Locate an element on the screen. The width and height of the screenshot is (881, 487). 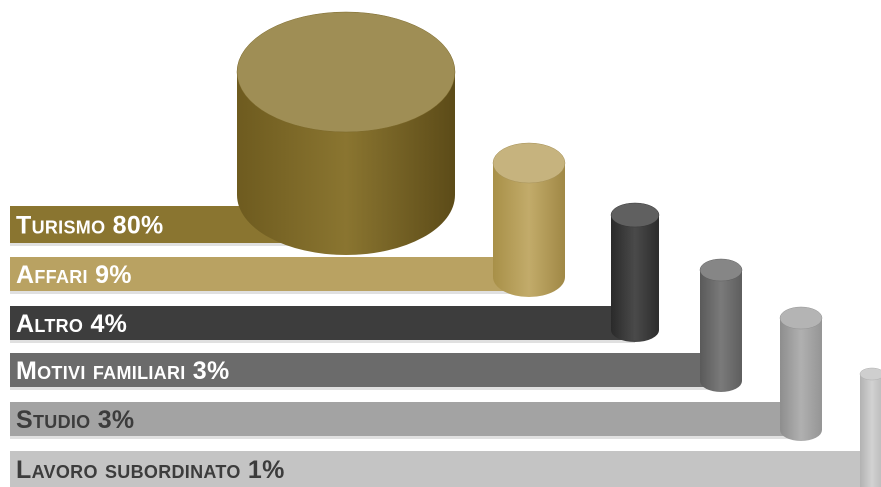
cylinder-top-motivi-familiari is located at coordinates (721, 270).